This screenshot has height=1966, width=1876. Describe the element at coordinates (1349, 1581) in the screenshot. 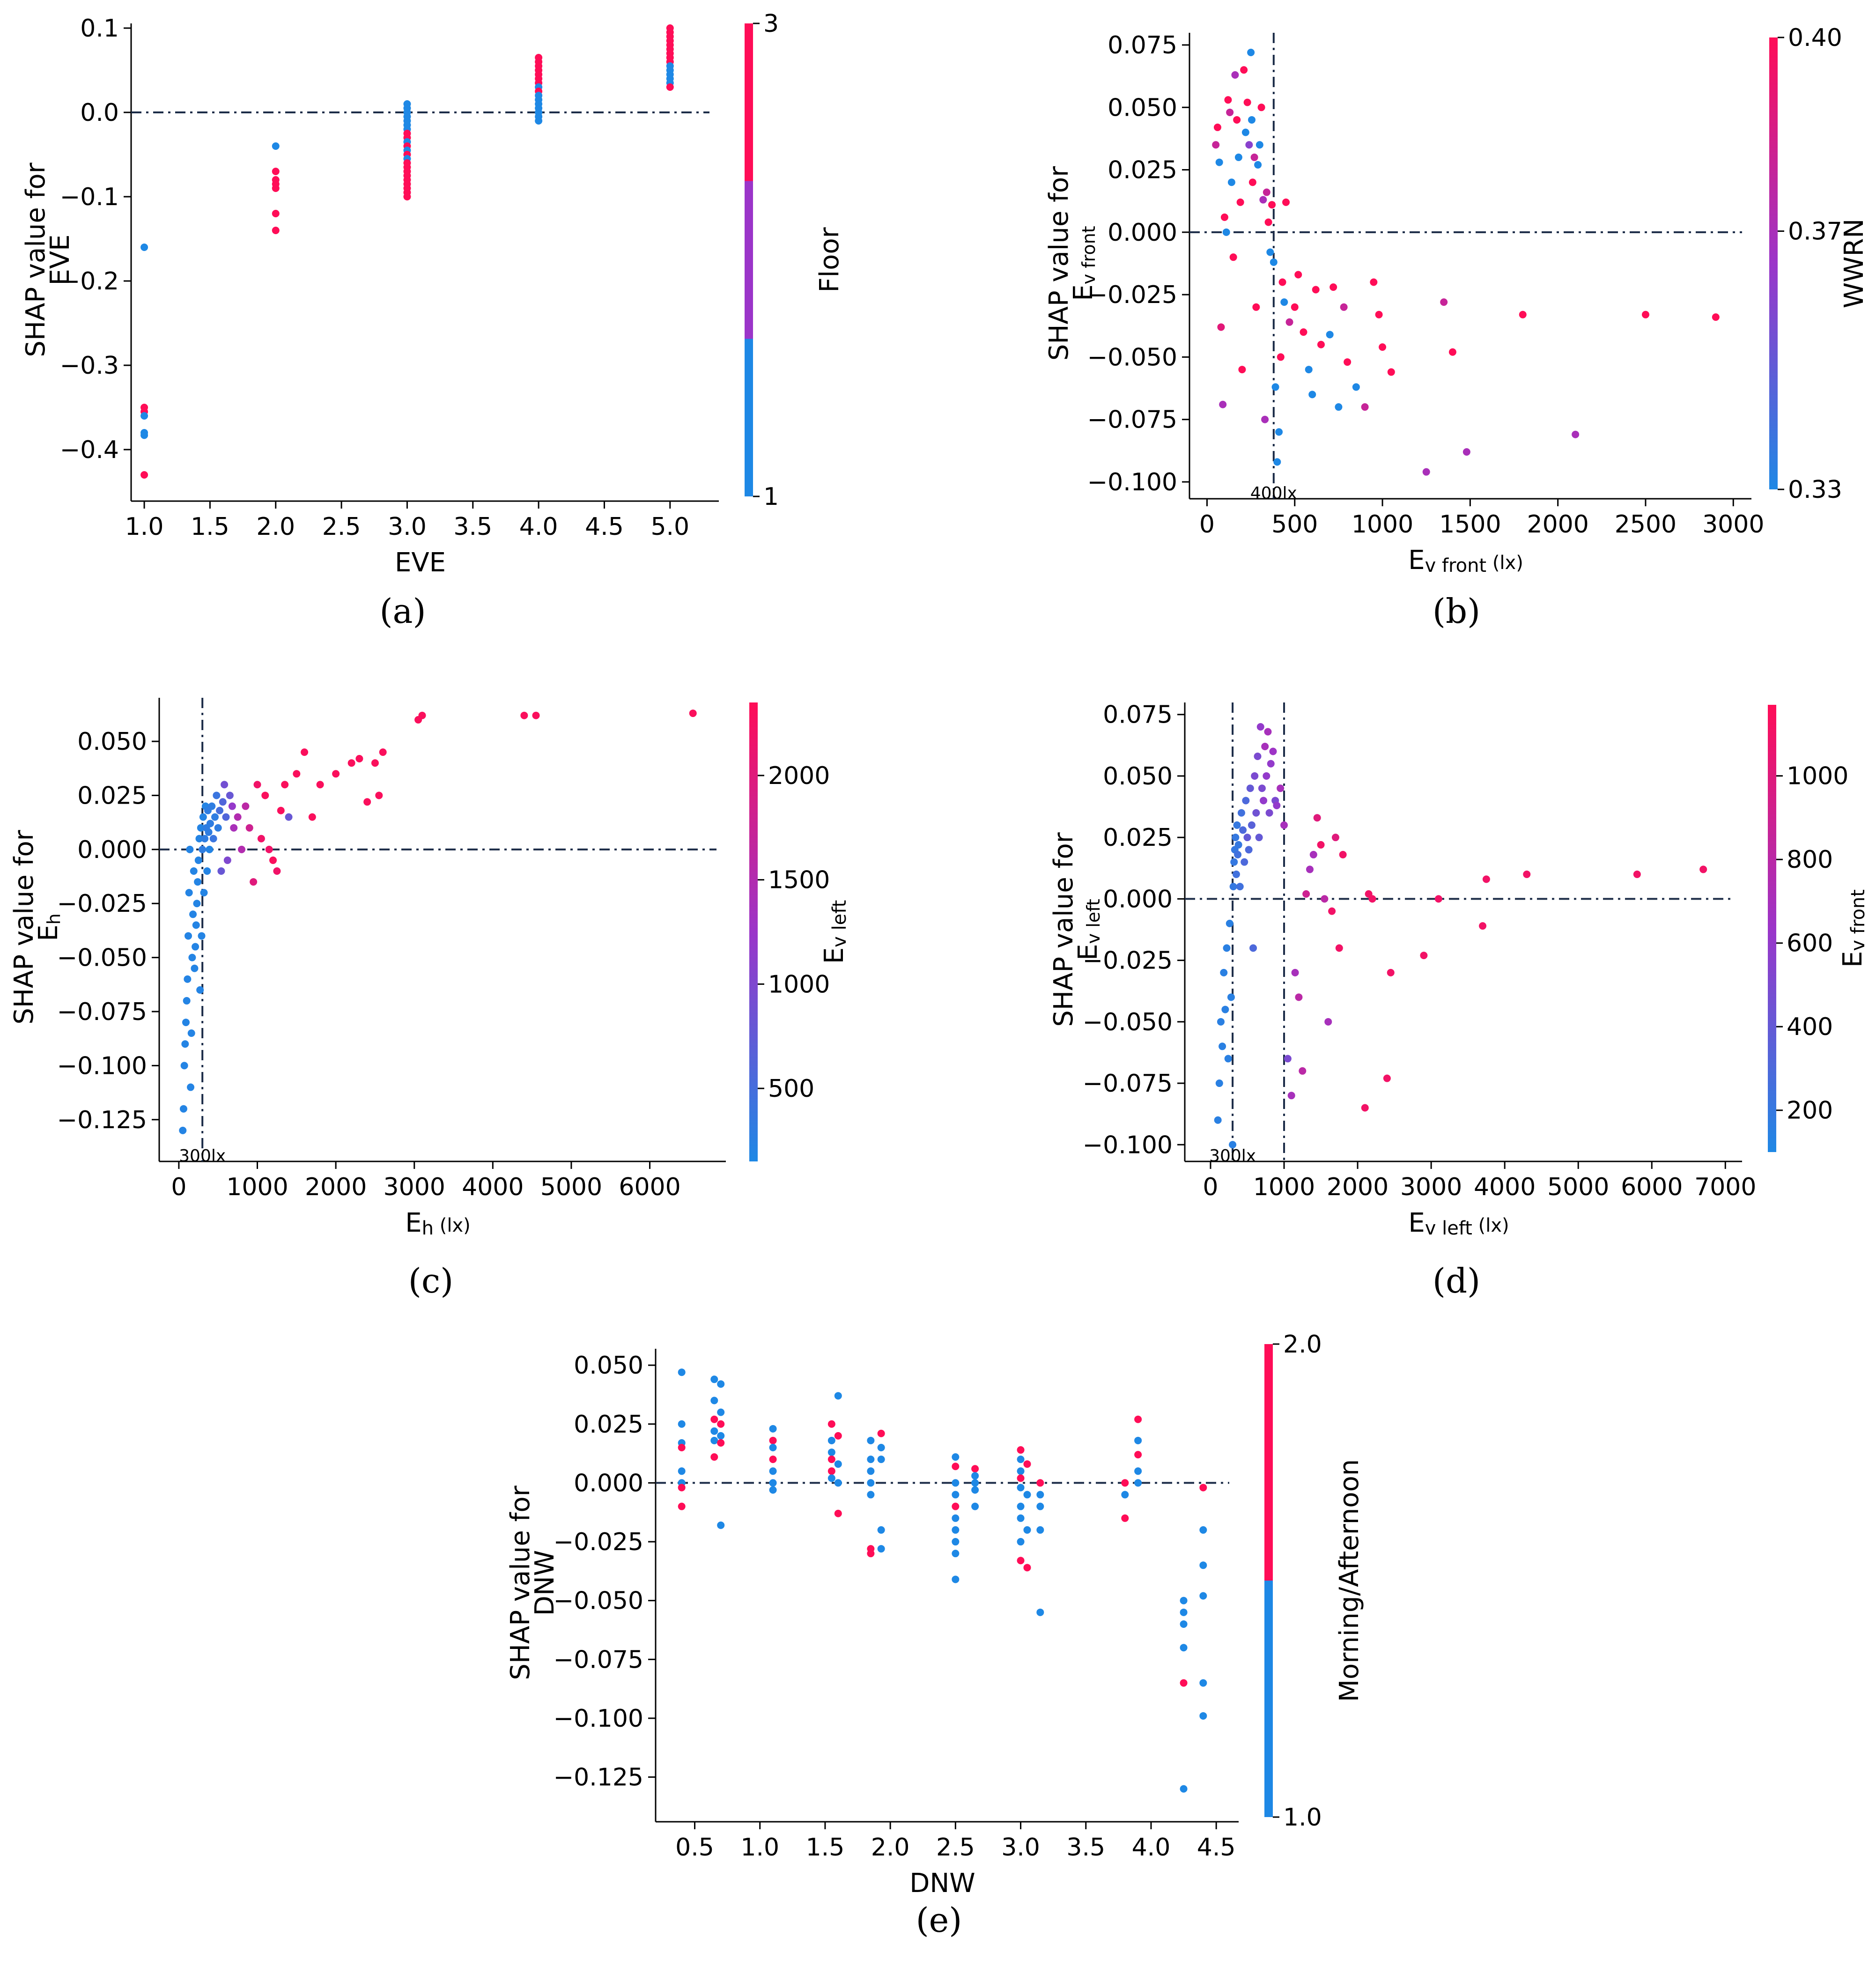

I see `colorbar-label-text: Morning/Afternoon` at that location.